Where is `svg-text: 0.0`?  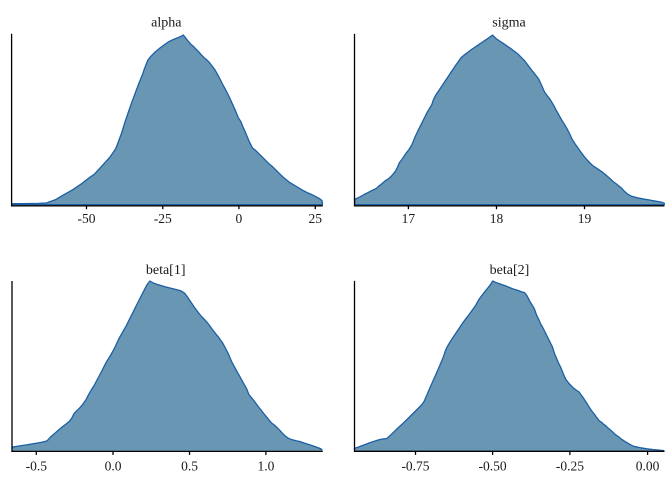 svg-text: 0.0 is located at coordinates (113, 465).